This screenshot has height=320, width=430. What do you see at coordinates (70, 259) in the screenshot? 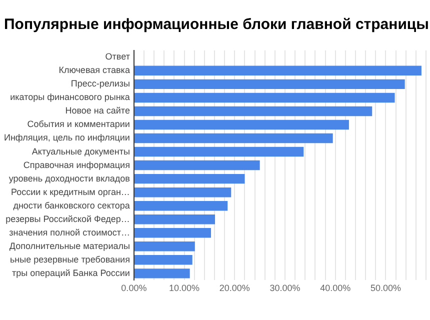
I see `y-tick-label: ьные резервные требования` at bounding box center [70, 259].